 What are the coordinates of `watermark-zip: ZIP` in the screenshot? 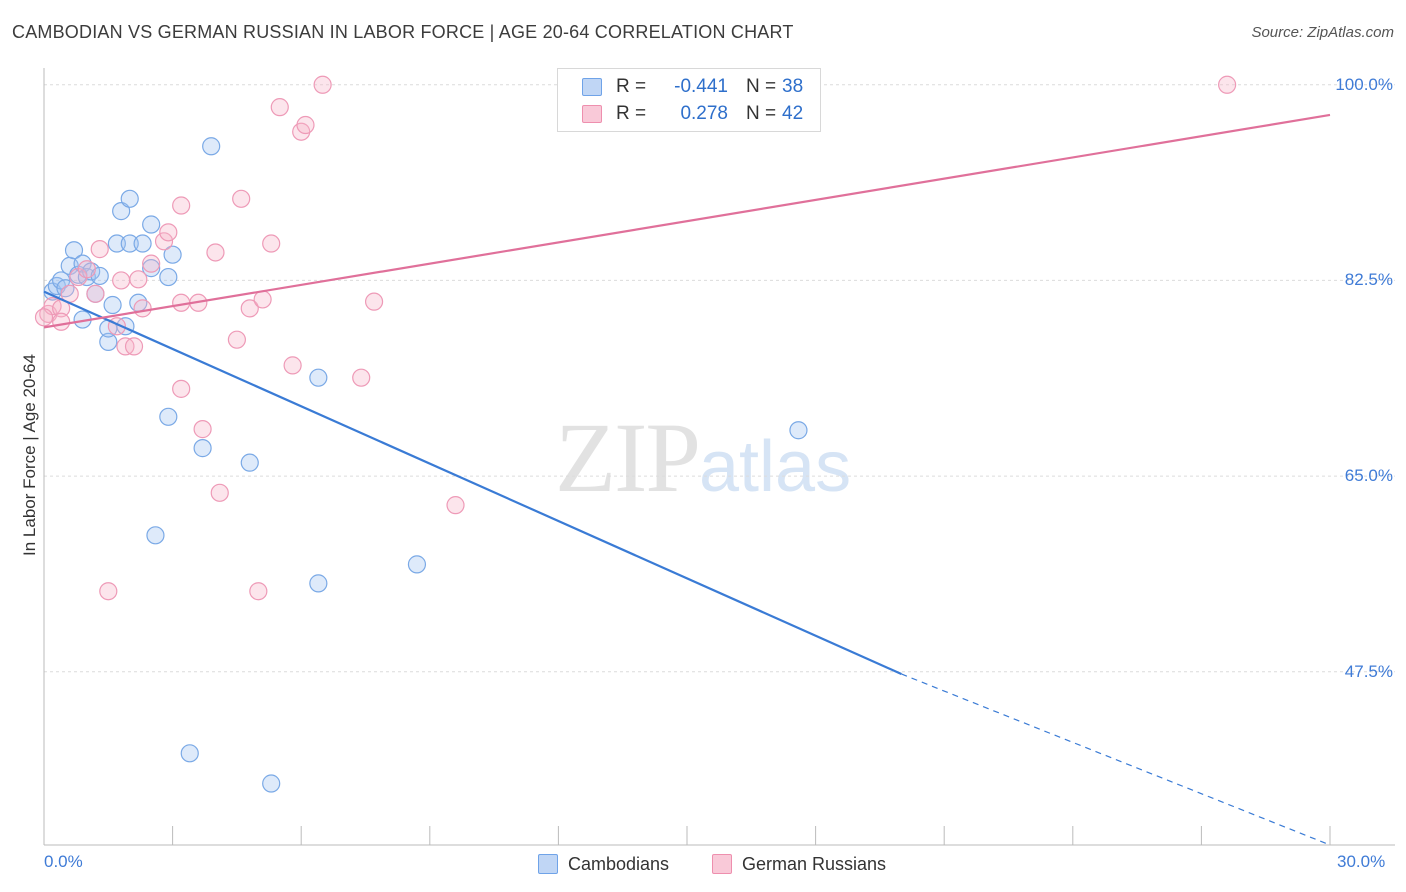 It's located at (628, 457).